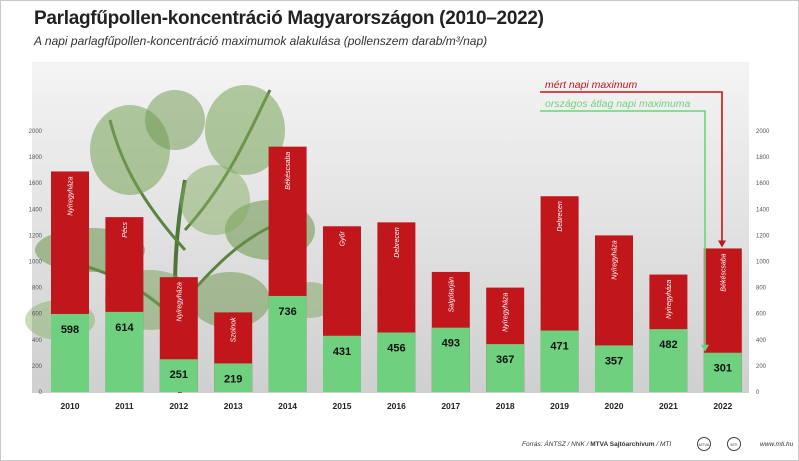 This screenshot has height=461, width=799. Describe the element at coordinates (763, 158) in the screenshot. I see `y-tick-right-1800: 1800` at that location.